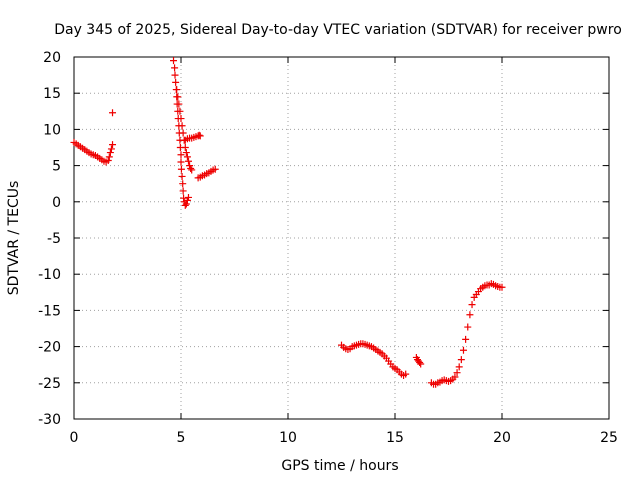 Image resolution: width=640 pixels, height=480 pixels. Describe the element at coordinates (14, 238) in the screenshot. I see `y-axis-label: SDTVAR / TECUs` at that location.